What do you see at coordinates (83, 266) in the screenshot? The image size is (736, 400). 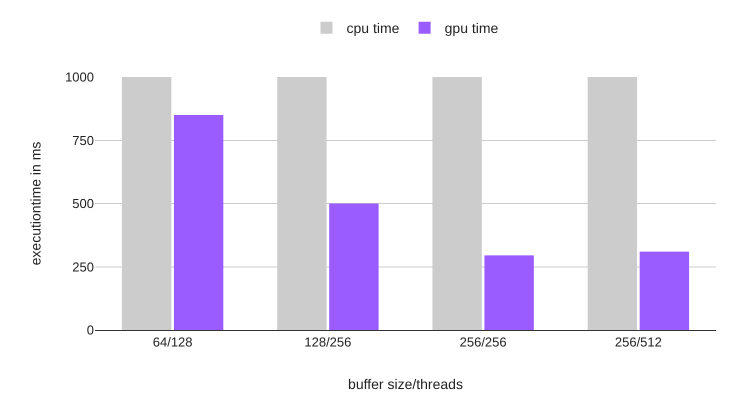 I see `y-tick-label: 250` at bounding box center [83, 266].